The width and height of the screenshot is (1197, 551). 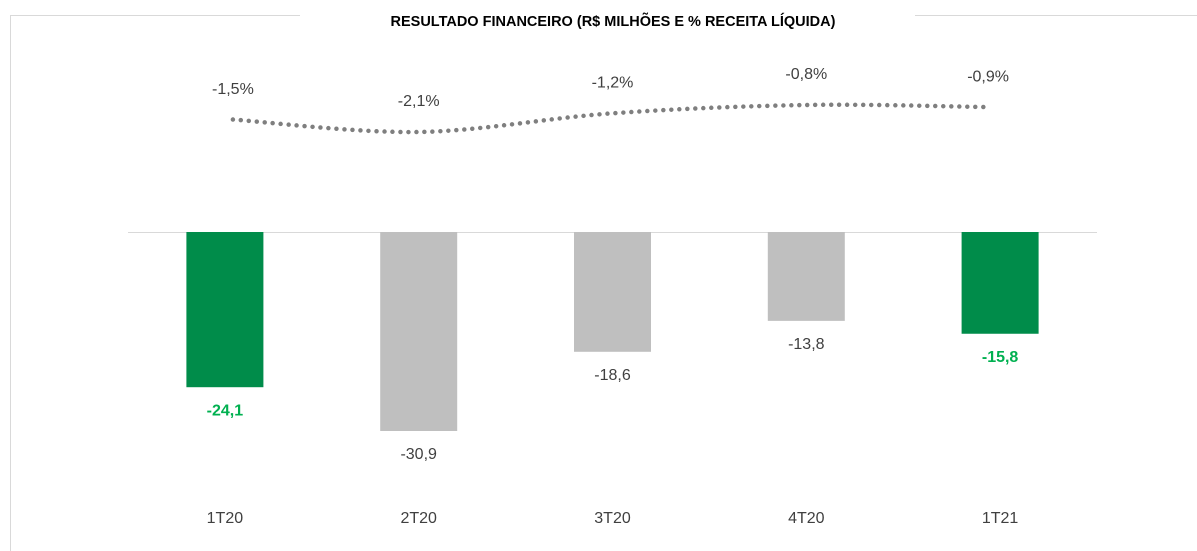 What do you see at coordinates (612, 375) in the screenshot?
I see `data-label: -18,6` at bounding box center [612, 375].